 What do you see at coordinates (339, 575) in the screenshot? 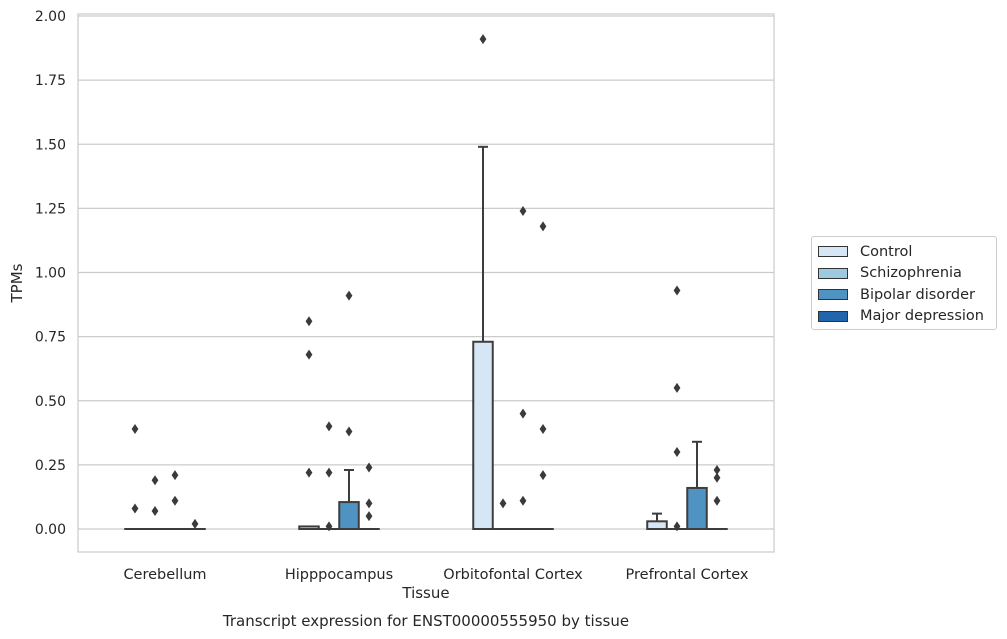
I see `x-tick-label: Hipppocampus` at bounding box center [339, 575].